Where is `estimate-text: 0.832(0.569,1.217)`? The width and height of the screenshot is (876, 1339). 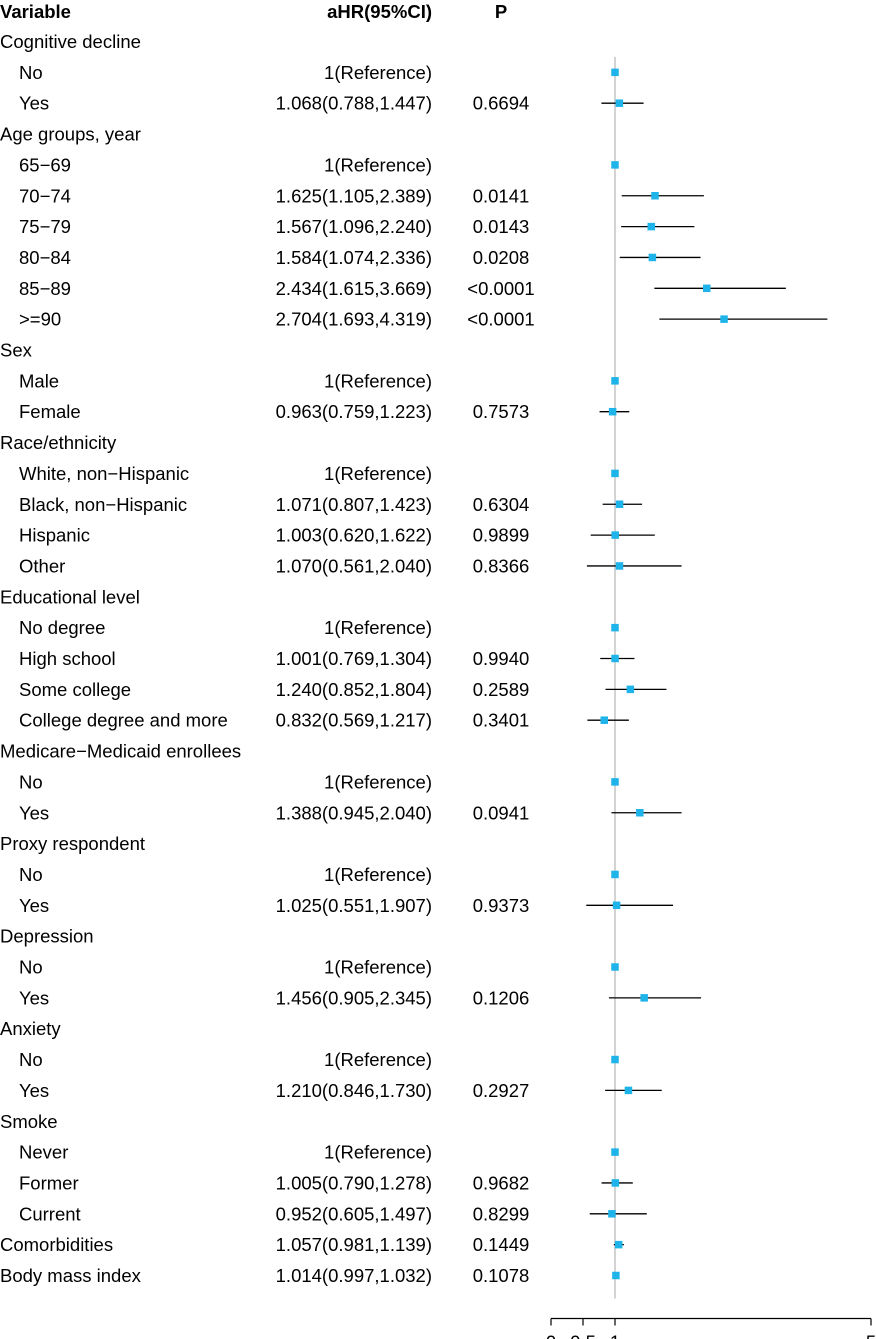
estimate-text: 0.832(0.569,1.217) is located at coordinates (354, 720).